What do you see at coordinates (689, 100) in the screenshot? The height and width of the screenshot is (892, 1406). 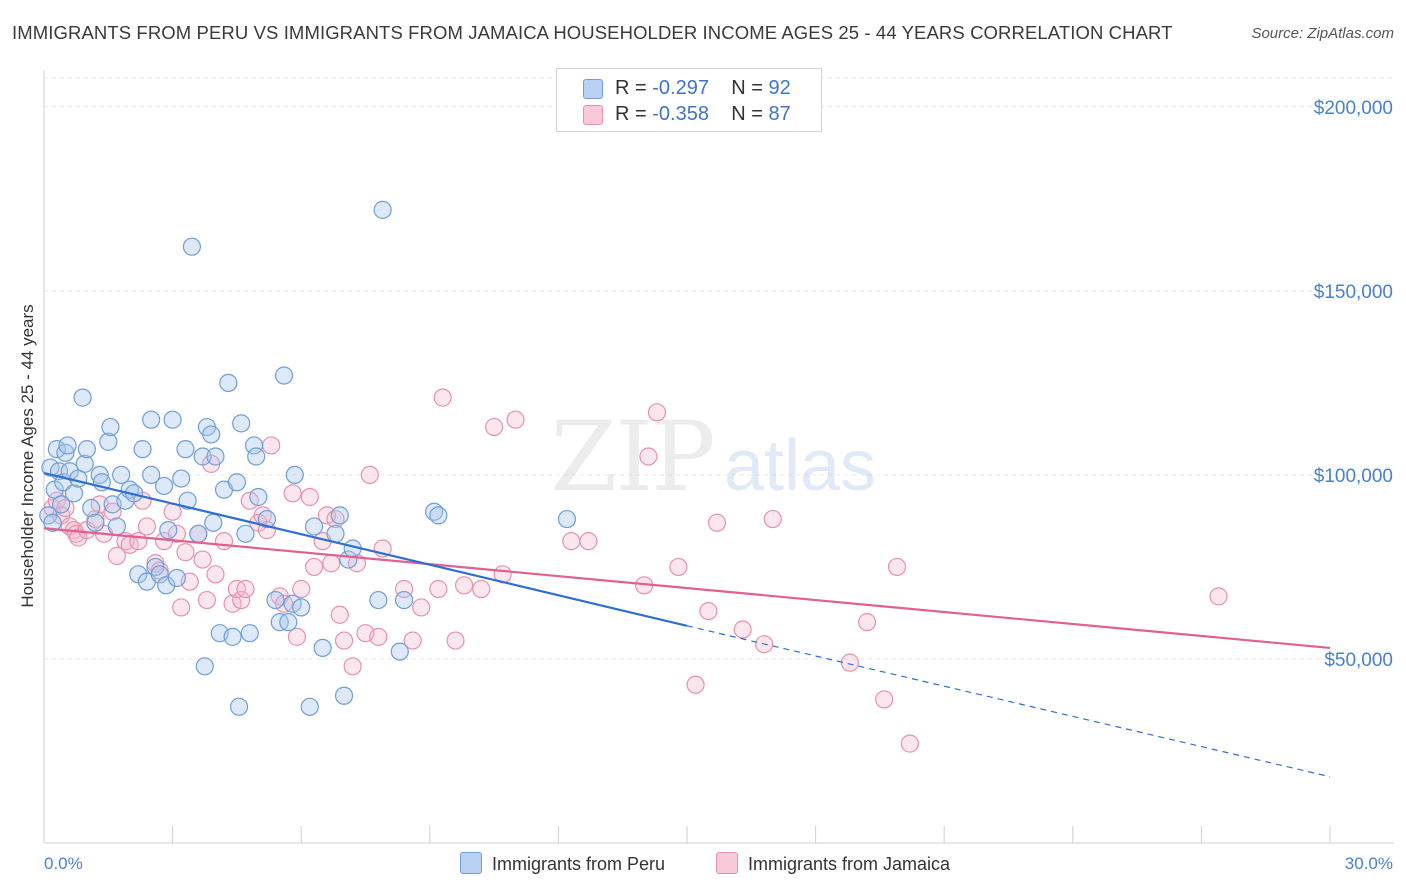 I see `legend: R = -0.297 N = 92 R = -0.358 N = 87` at bounding box center [689, 100].